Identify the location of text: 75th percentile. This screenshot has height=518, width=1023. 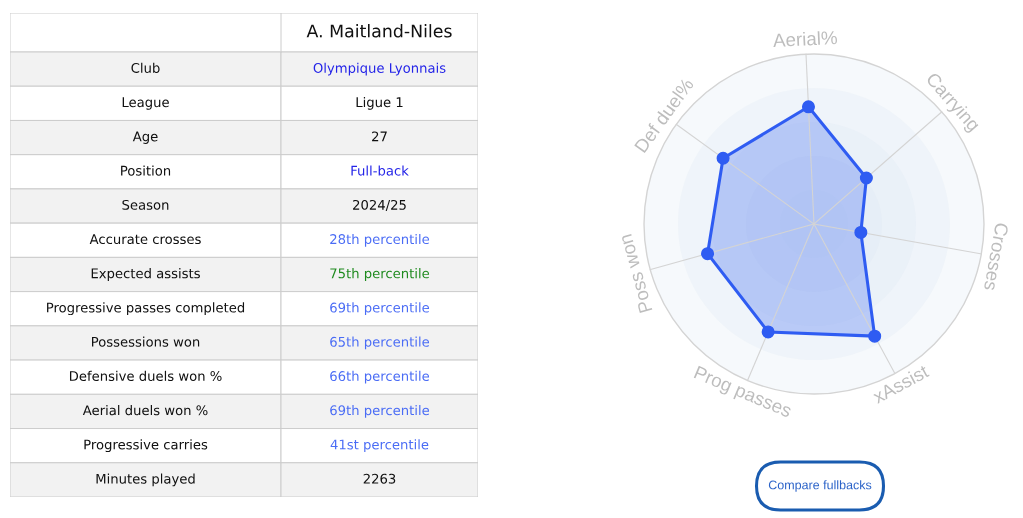
(380, 274).